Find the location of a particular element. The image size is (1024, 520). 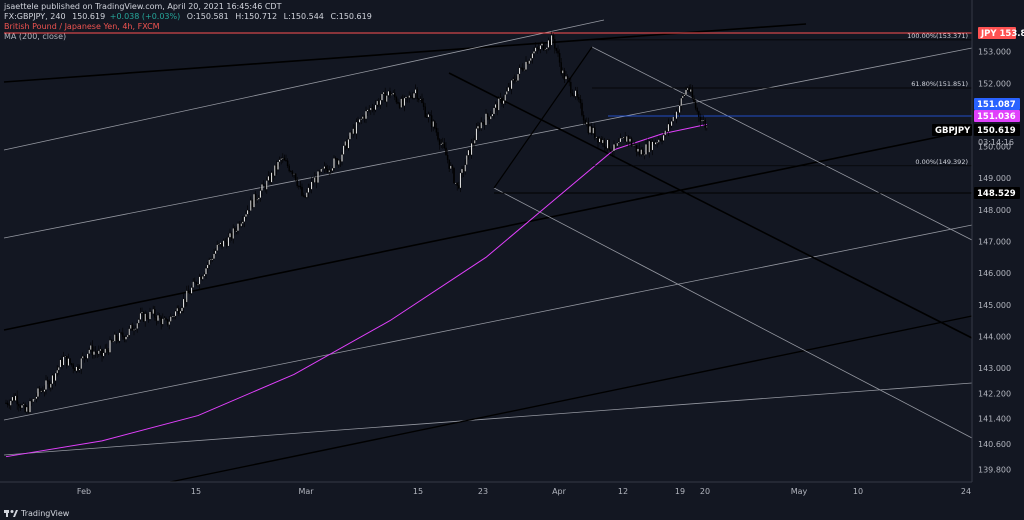

x-tick-label-3: 15 is located at coordinates (418, 491).